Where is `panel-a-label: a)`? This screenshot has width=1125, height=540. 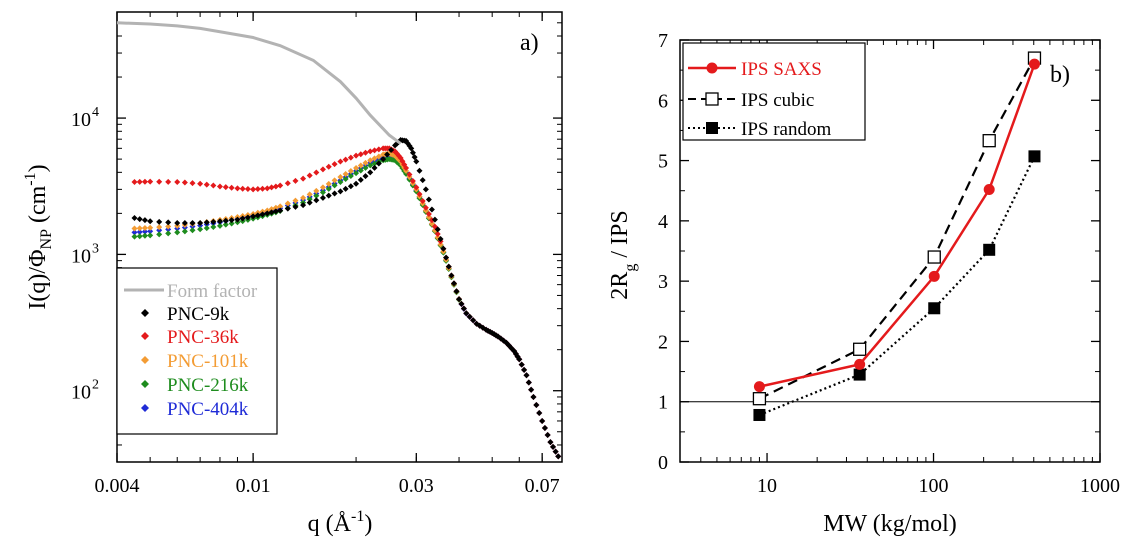
panel-a-label: a) is located at coordinates (529, 43).